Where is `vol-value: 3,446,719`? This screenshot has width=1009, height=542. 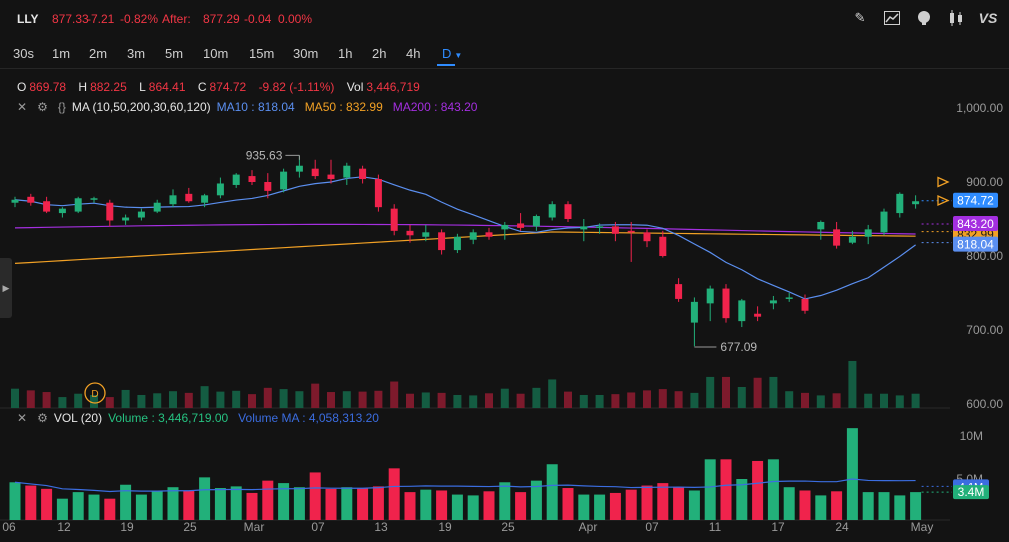 vol-value: 3,446,719 is located at coordinates (393, 87).